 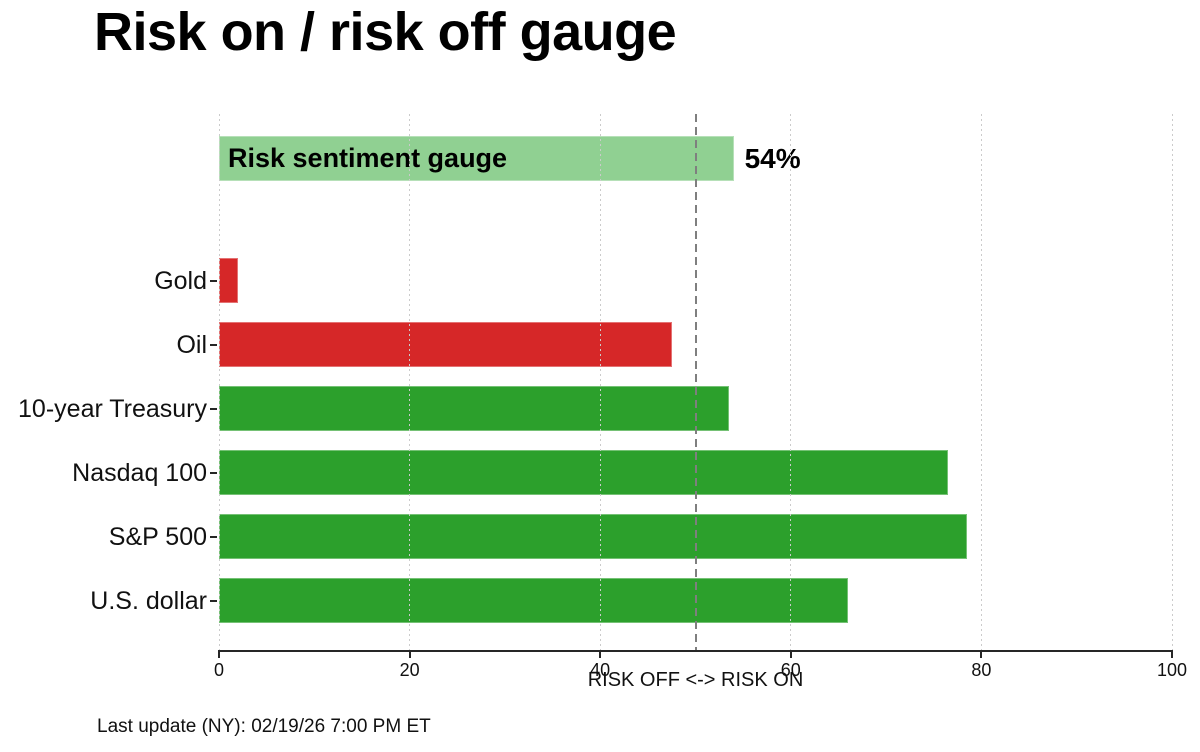 What do you see at coordinates (474, 408) in the screenshot?
I see `bar-10-year-treasury` at bounding box center [474, 408].